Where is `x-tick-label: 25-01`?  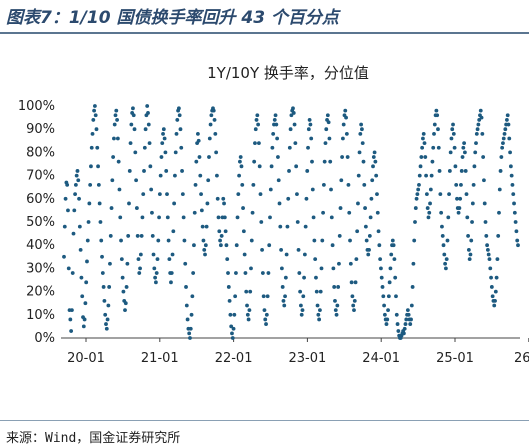
x-tick-label: 25-01 is located at coordinates (455, 358).